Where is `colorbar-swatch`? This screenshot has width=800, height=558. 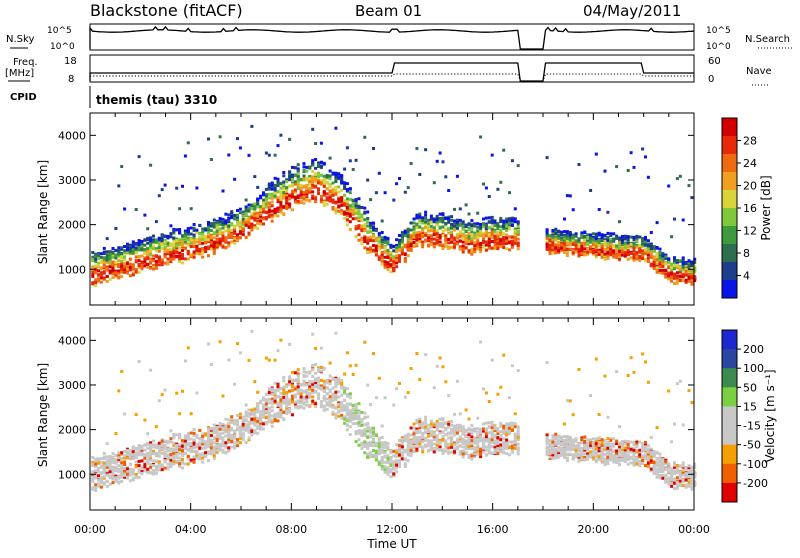 colorbar-swatch is located at coordinates (729, 145).